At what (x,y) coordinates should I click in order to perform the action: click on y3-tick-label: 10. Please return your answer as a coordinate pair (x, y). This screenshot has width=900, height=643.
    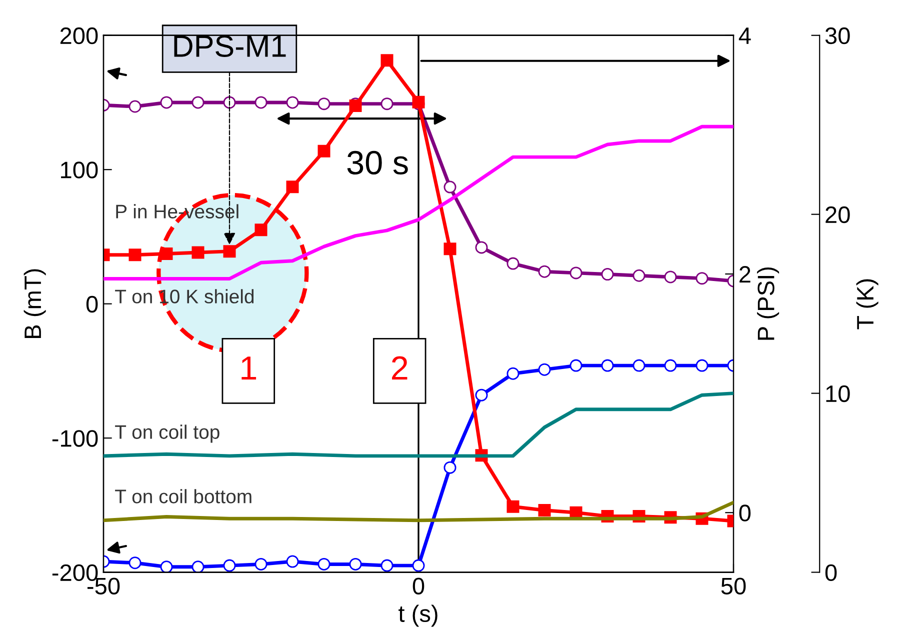
    Looking at the image, I should click on (838, 393).